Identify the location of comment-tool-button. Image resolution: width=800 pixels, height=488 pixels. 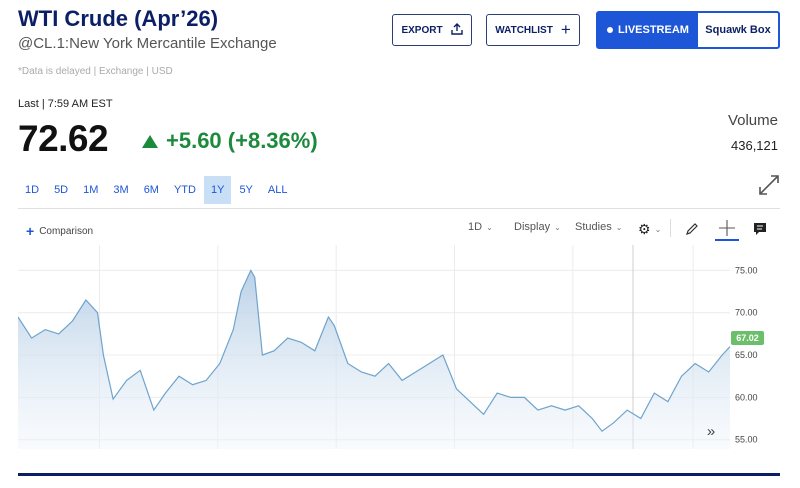
(760, 229).